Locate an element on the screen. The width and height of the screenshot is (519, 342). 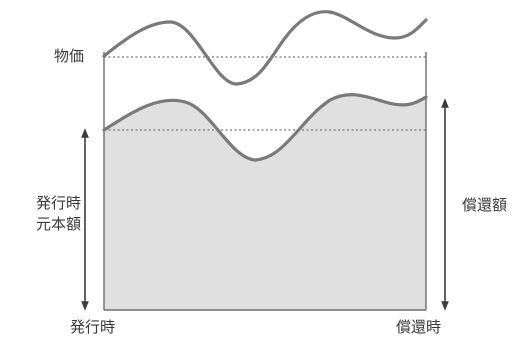
price-label: 物価 is located at coordinates (69, 56).